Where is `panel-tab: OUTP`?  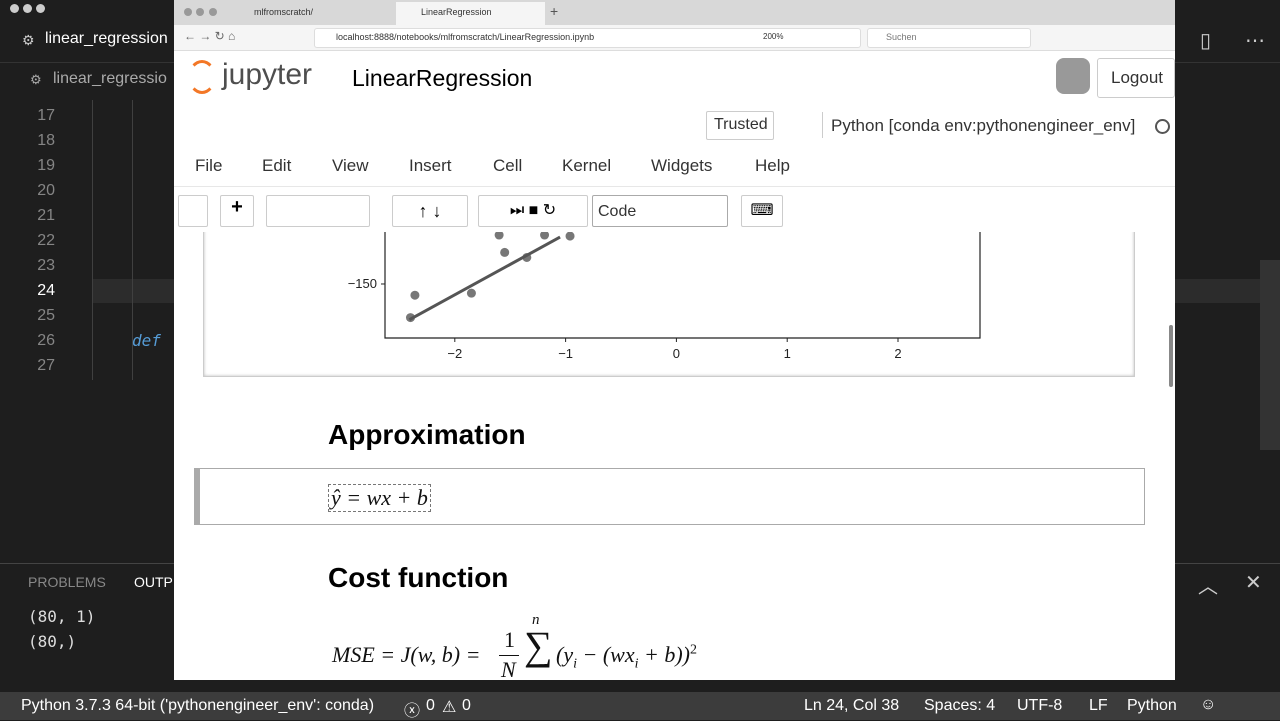
panel-tab: OUTP is located at coordinates (153, 582).